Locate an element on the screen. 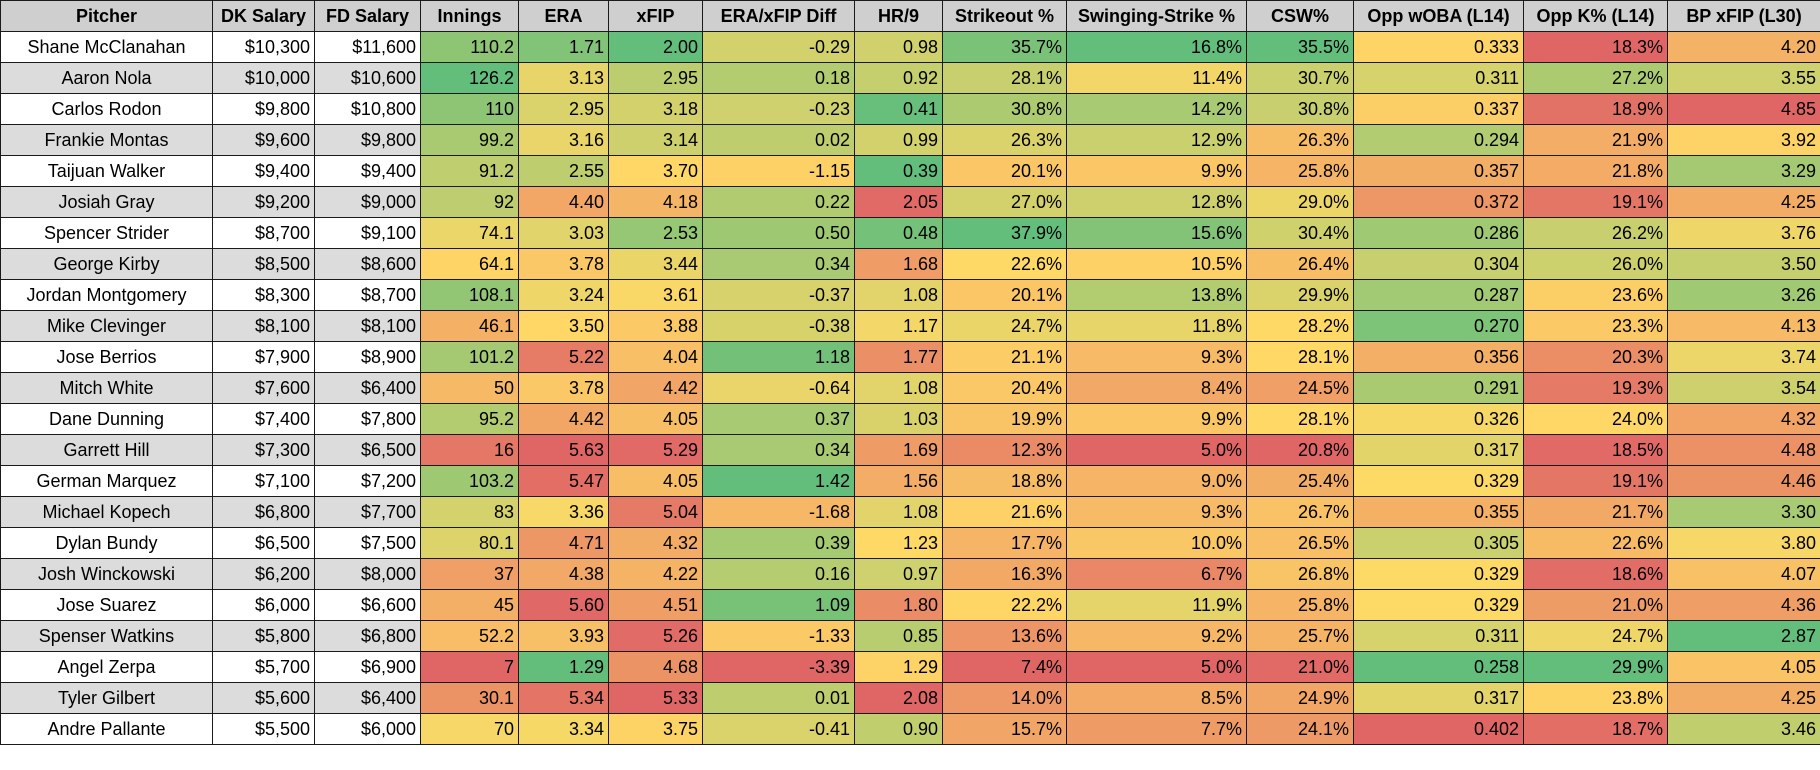 Image resolution: width=1820 pixels, height=770 pixels. stat-cell: 37.9% is located at coordinates (1004, 233).